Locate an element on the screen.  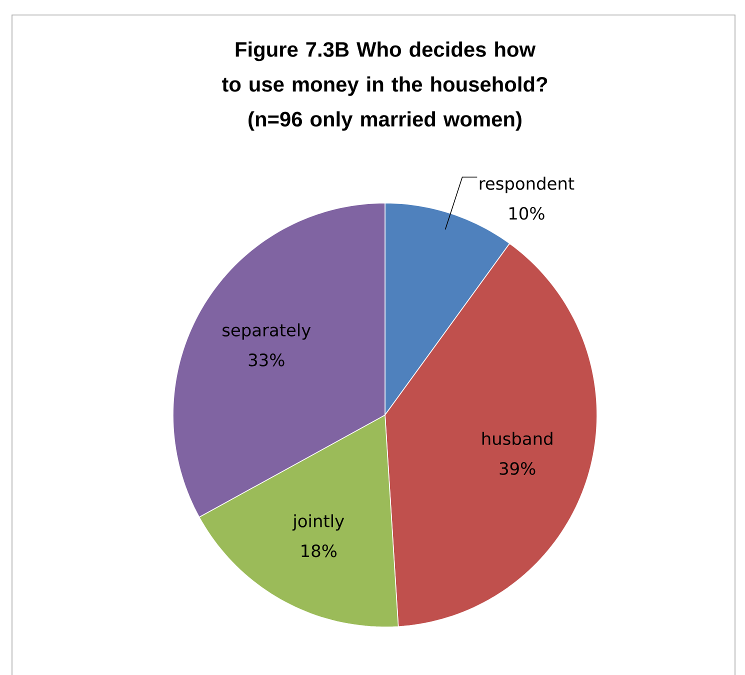
data-label: 10% is located at coordinates (526, 213).